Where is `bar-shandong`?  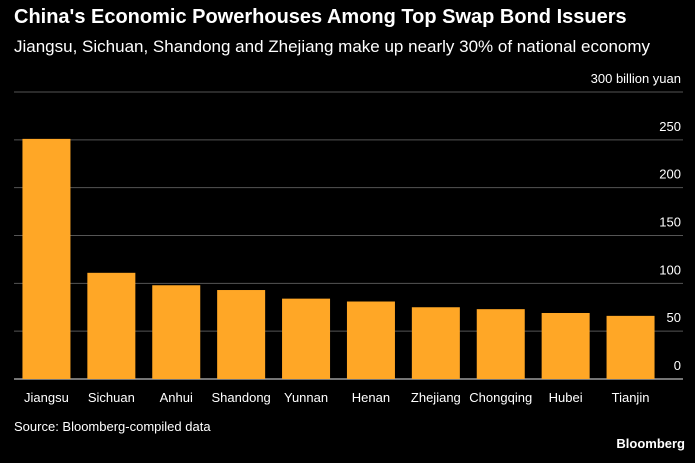
bar-shandong is located at coordinates (241, 334).